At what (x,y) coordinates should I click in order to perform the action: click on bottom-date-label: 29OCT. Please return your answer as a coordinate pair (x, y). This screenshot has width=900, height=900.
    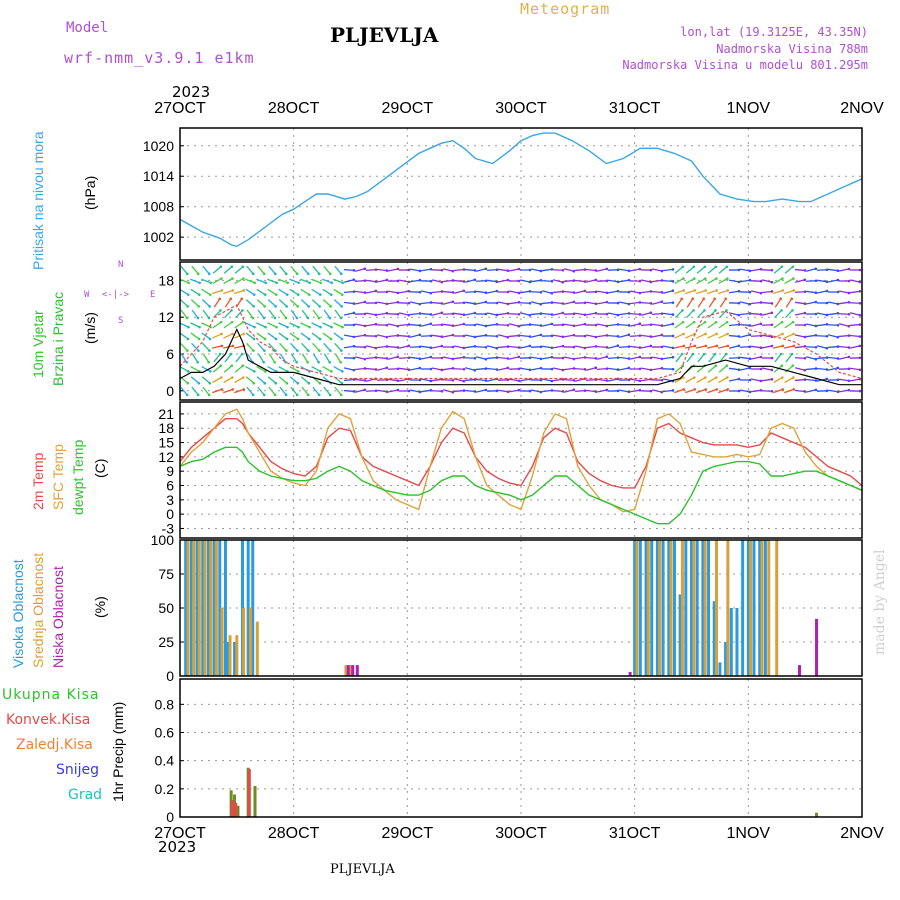
    Looking at the image, I should click on (408, 833).